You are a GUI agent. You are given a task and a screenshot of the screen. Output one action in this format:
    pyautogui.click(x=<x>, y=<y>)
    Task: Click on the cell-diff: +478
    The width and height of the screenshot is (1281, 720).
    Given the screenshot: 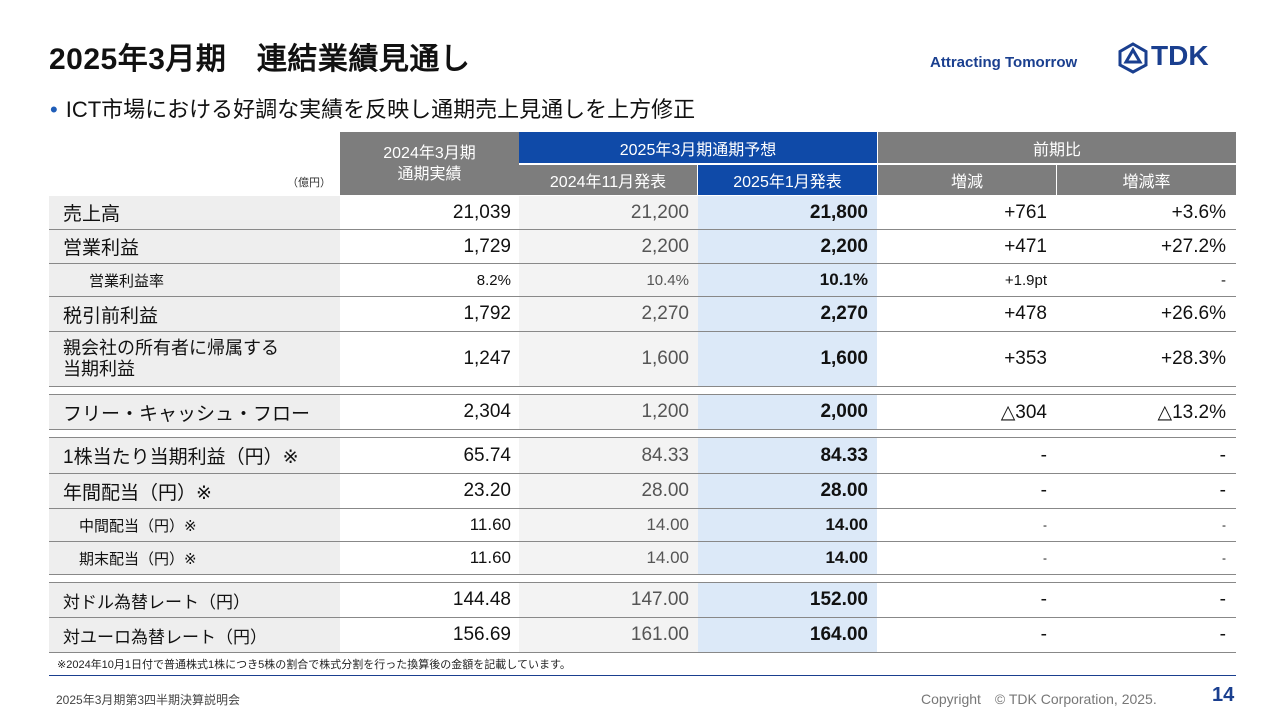 What is the action you would take?
    pyautogui.click(x=1025, y=313)
    